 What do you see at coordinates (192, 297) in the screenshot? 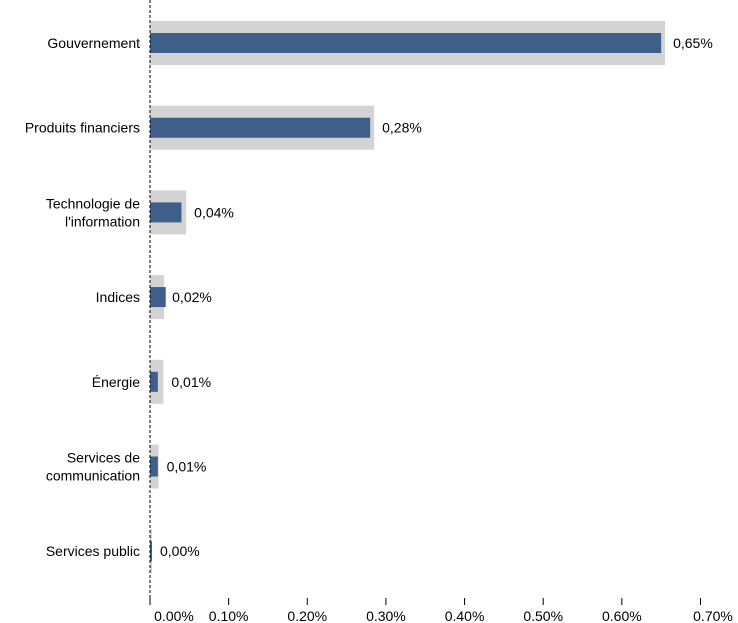
I see `value-label: 0,02%` at bounding box center [192, 297].